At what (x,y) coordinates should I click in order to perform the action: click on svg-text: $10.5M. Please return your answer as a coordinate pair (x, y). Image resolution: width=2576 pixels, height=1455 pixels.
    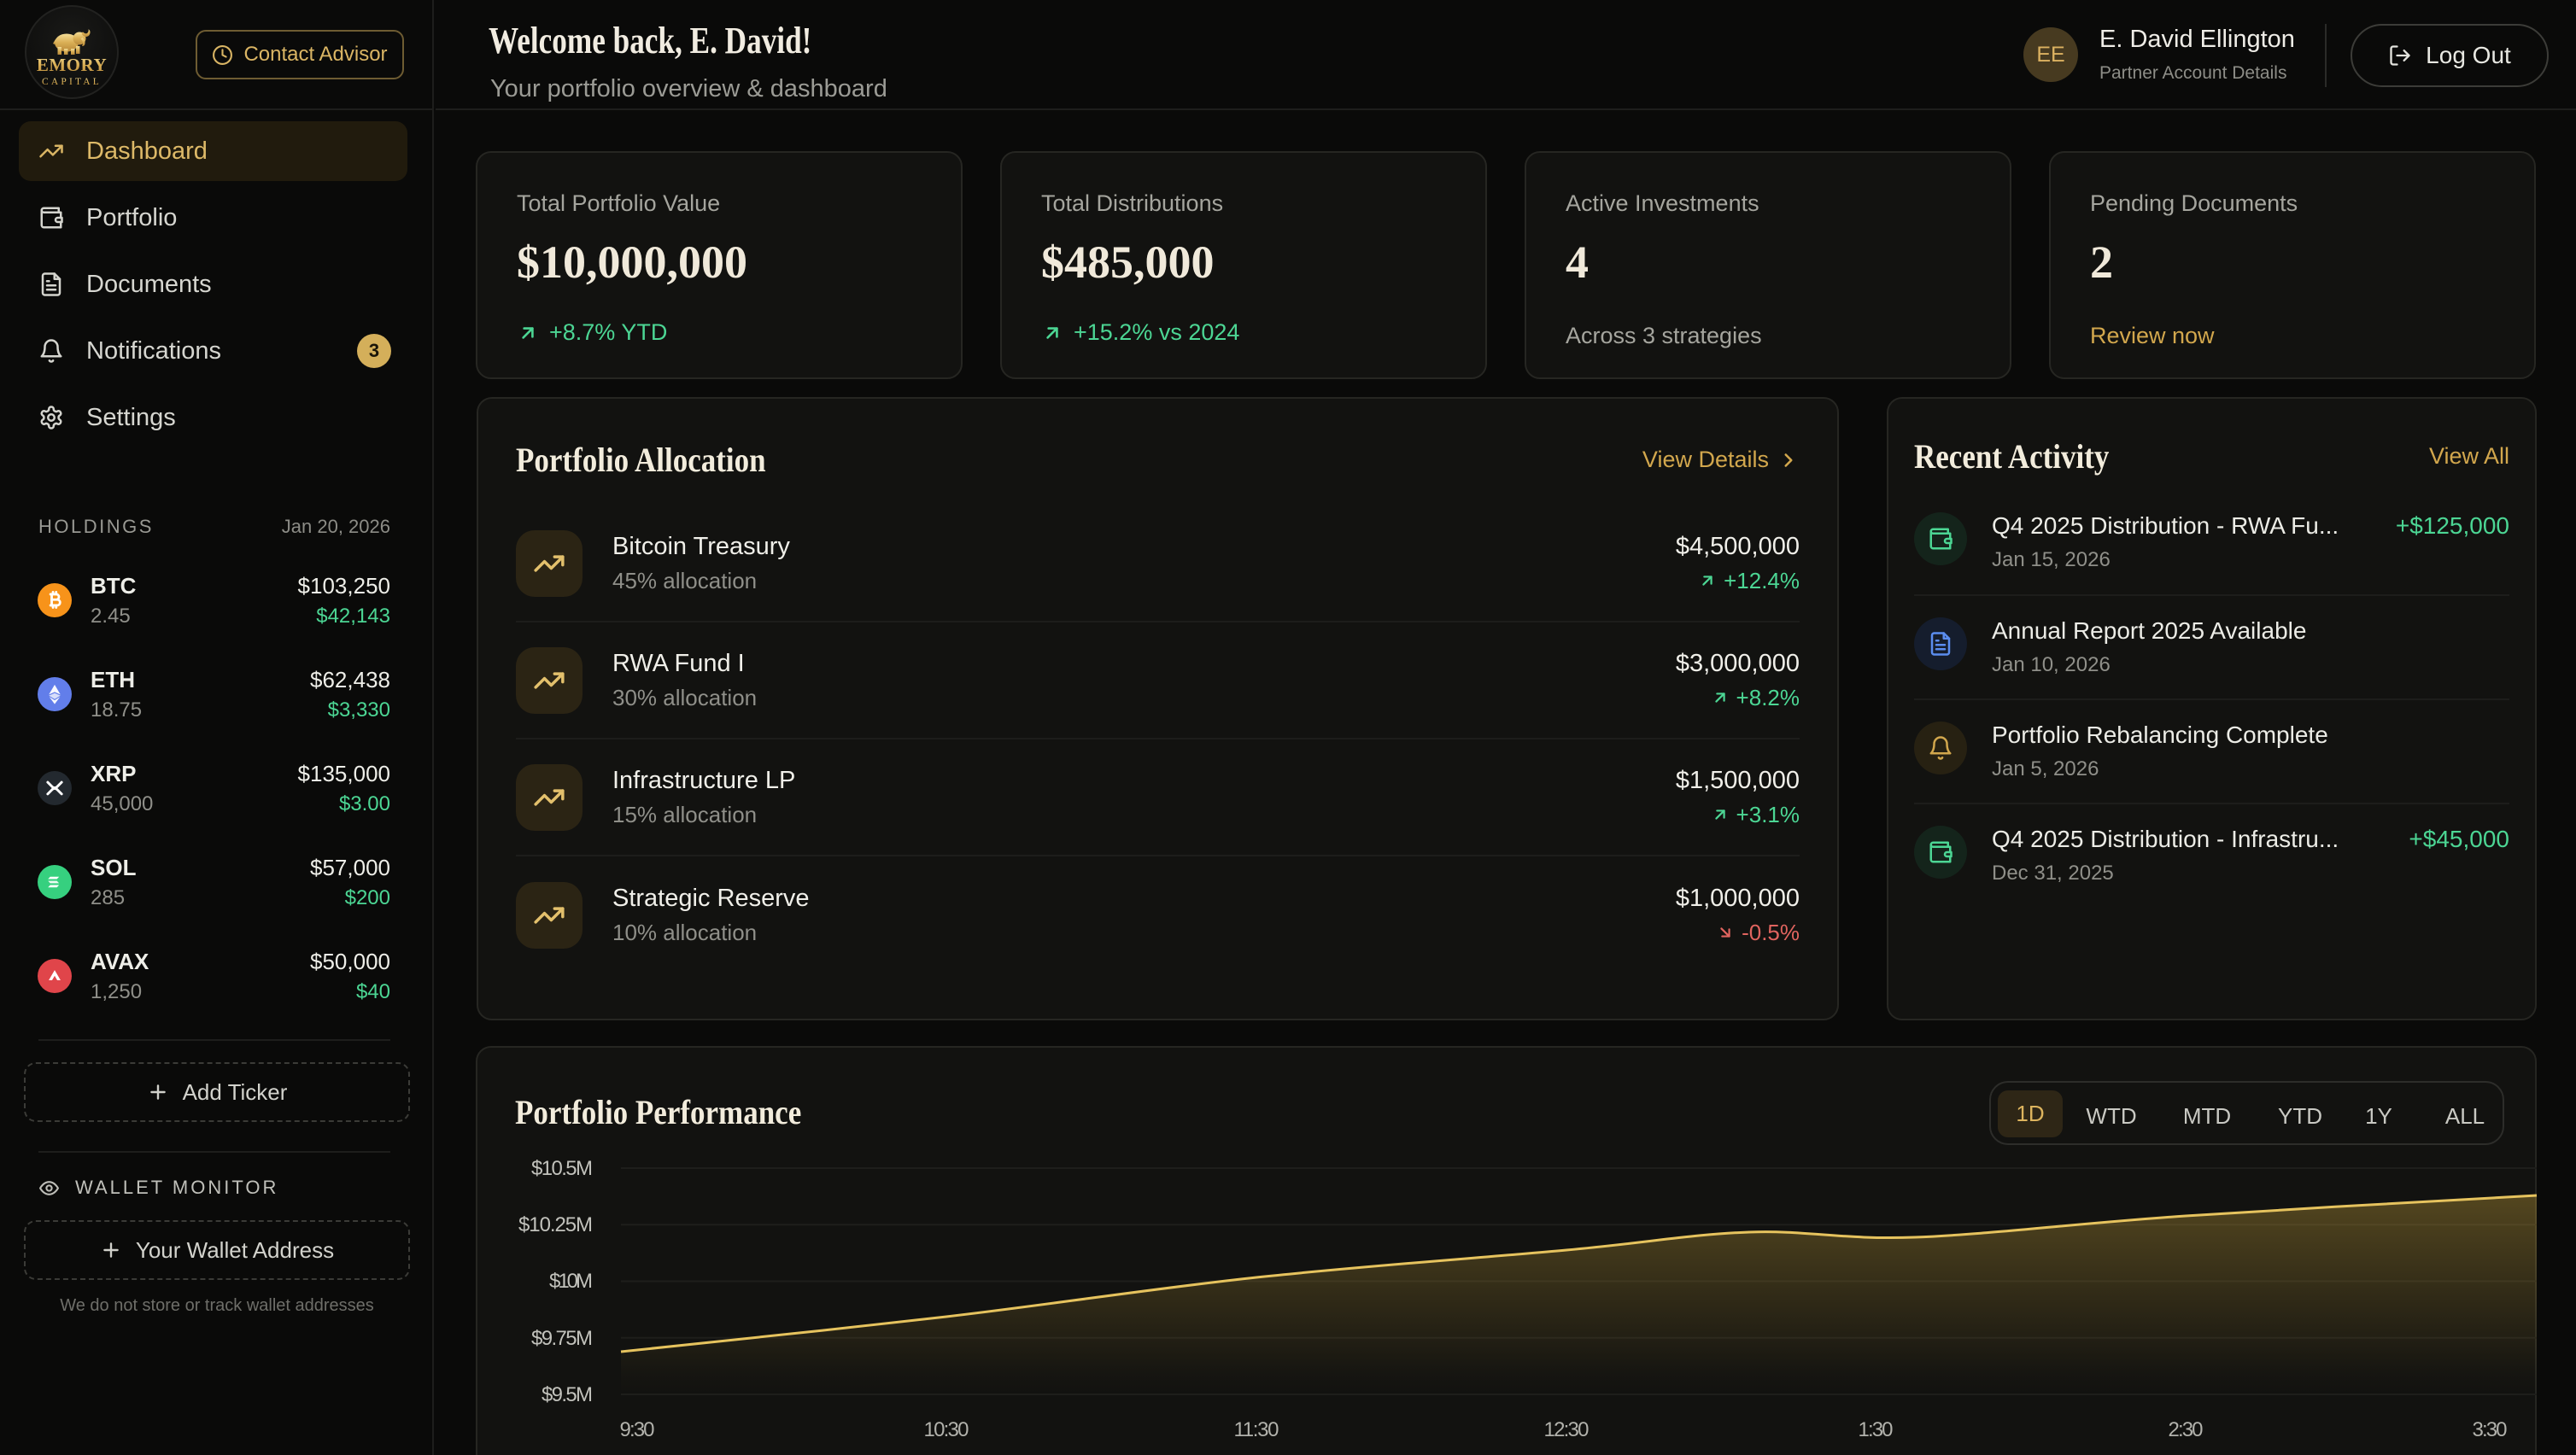
    Looking at the image, I should click on (562, 1168).